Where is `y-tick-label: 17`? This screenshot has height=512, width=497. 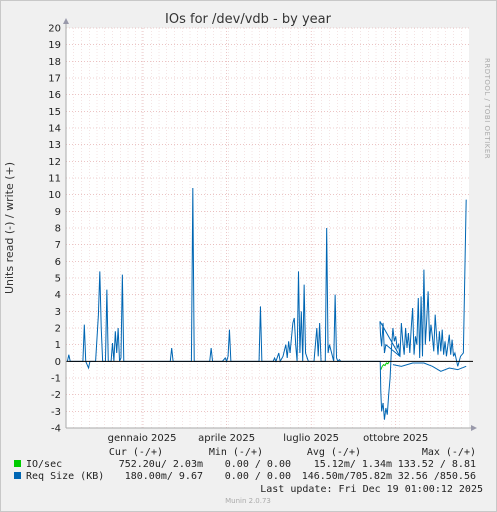 y-tick-label: 17 is located at coordinates (54, 79).